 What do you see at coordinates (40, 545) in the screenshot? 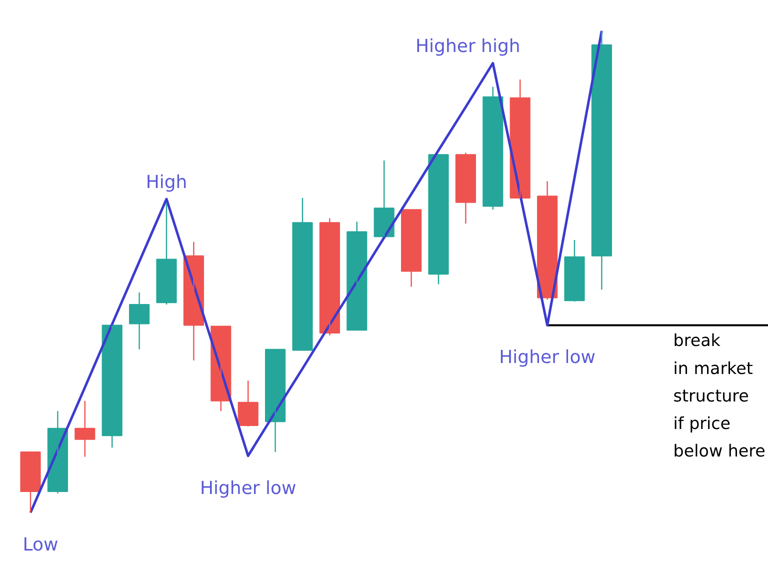
I see `text: Low` at bounding box center [40, 545].